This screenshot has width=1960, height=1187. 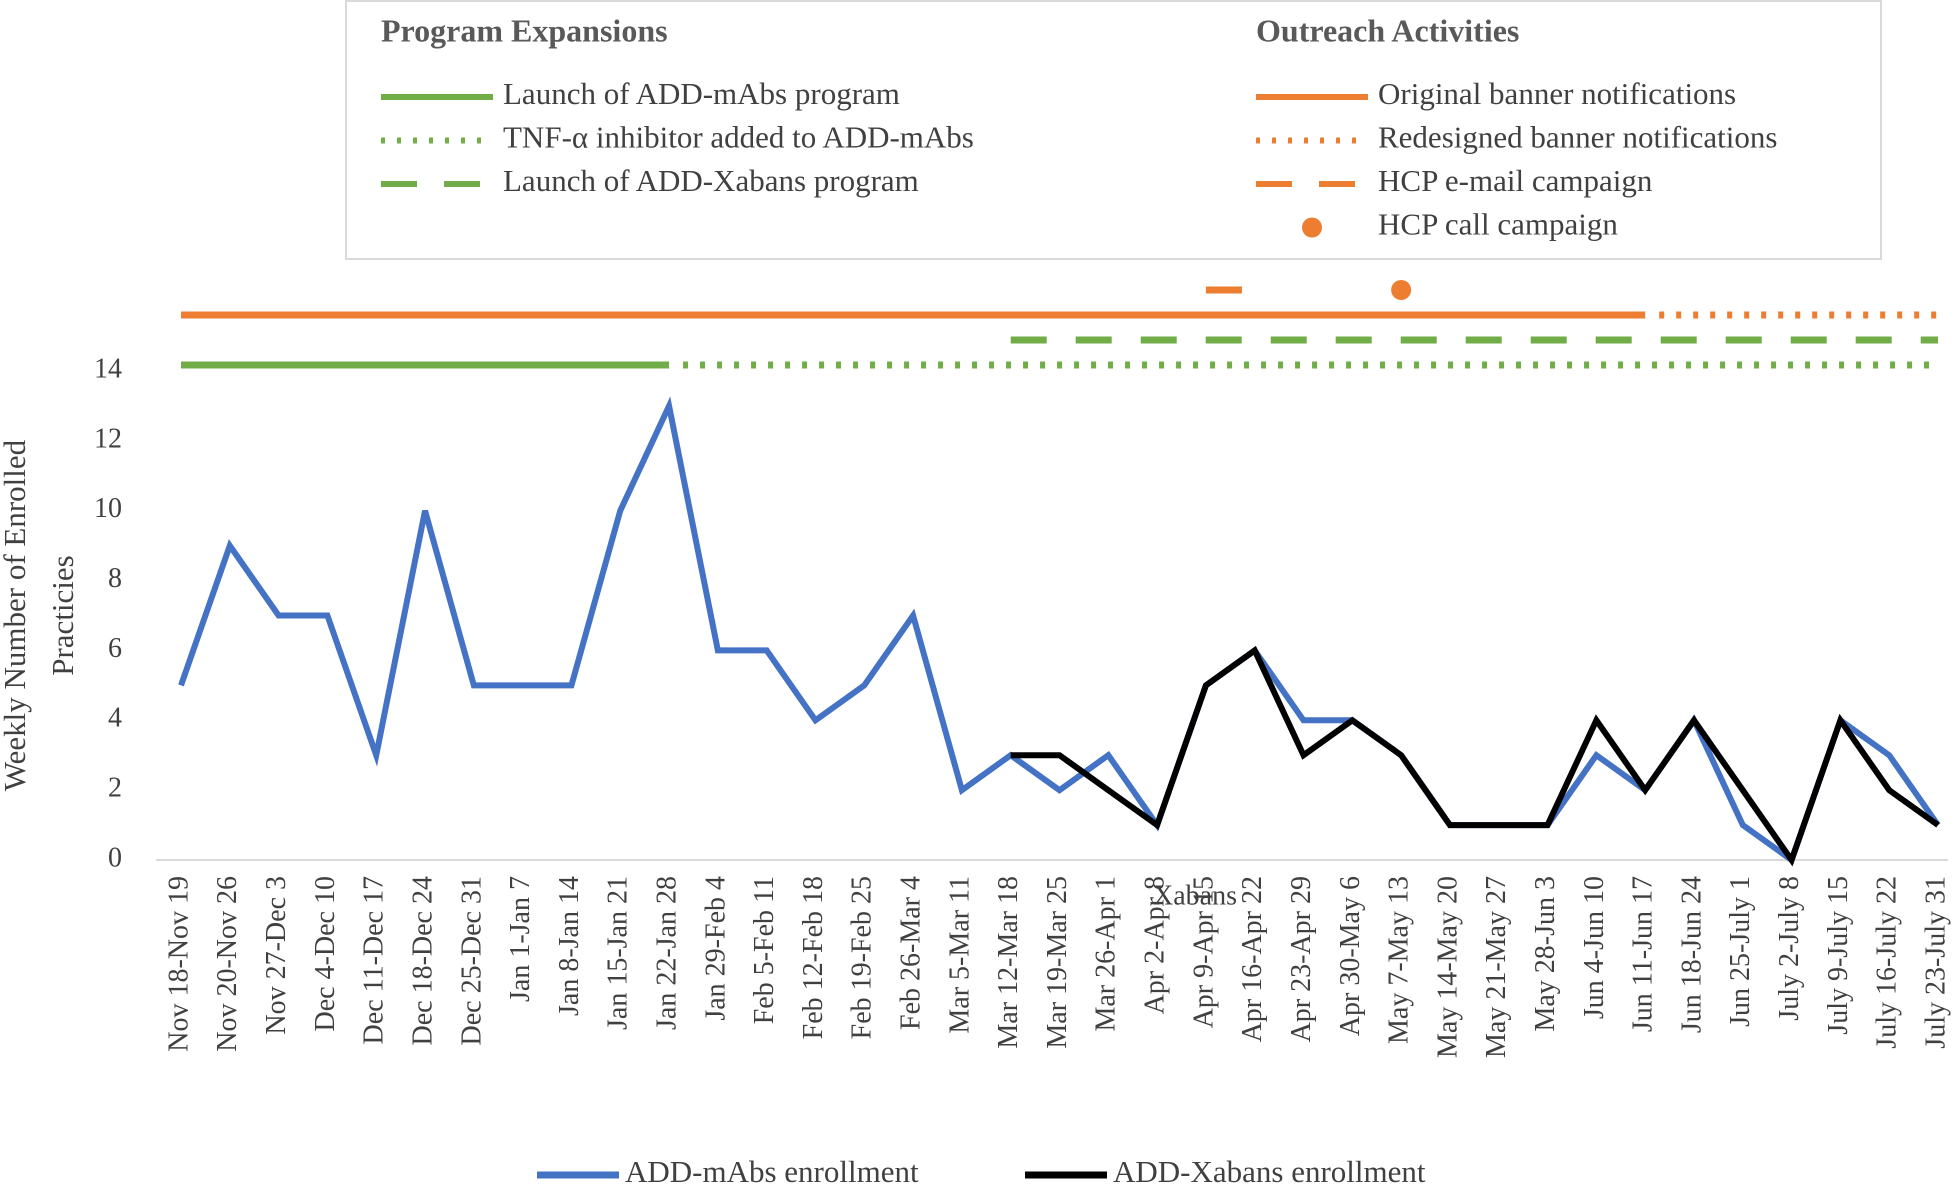 I want to click on x-tick-label: Dec 25-Dec 31, so click(x=471, y=960).